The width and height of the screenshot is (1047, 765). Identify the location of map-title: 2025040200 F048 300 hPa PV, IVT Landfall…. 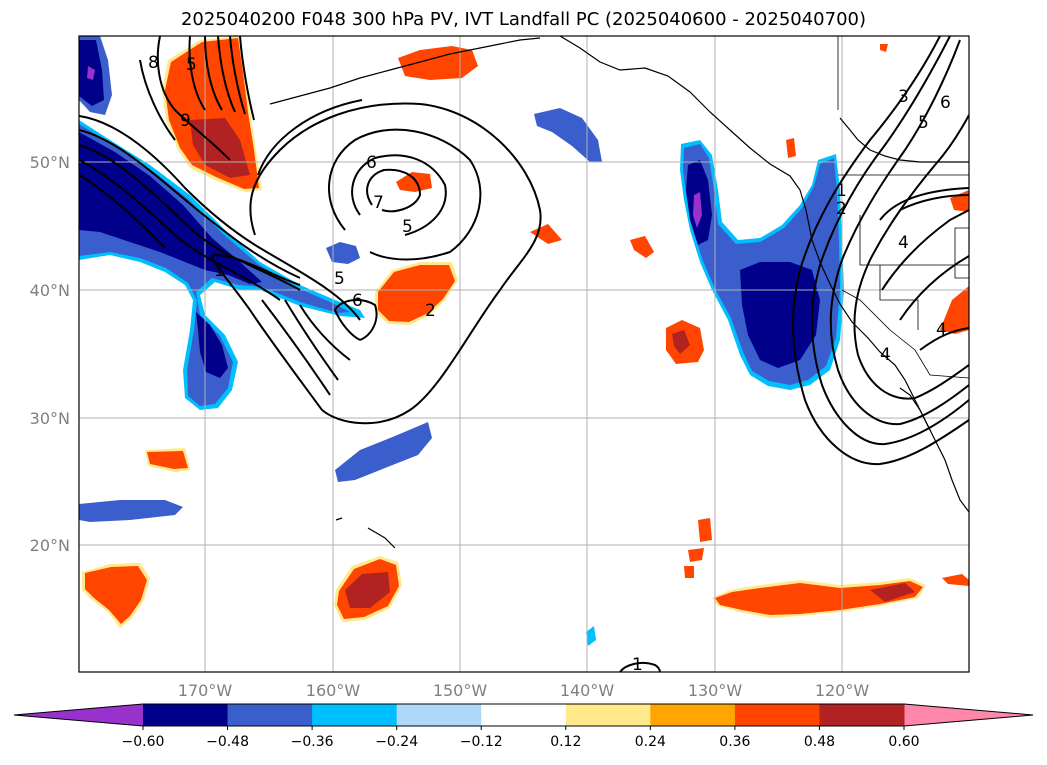
(523, 19).